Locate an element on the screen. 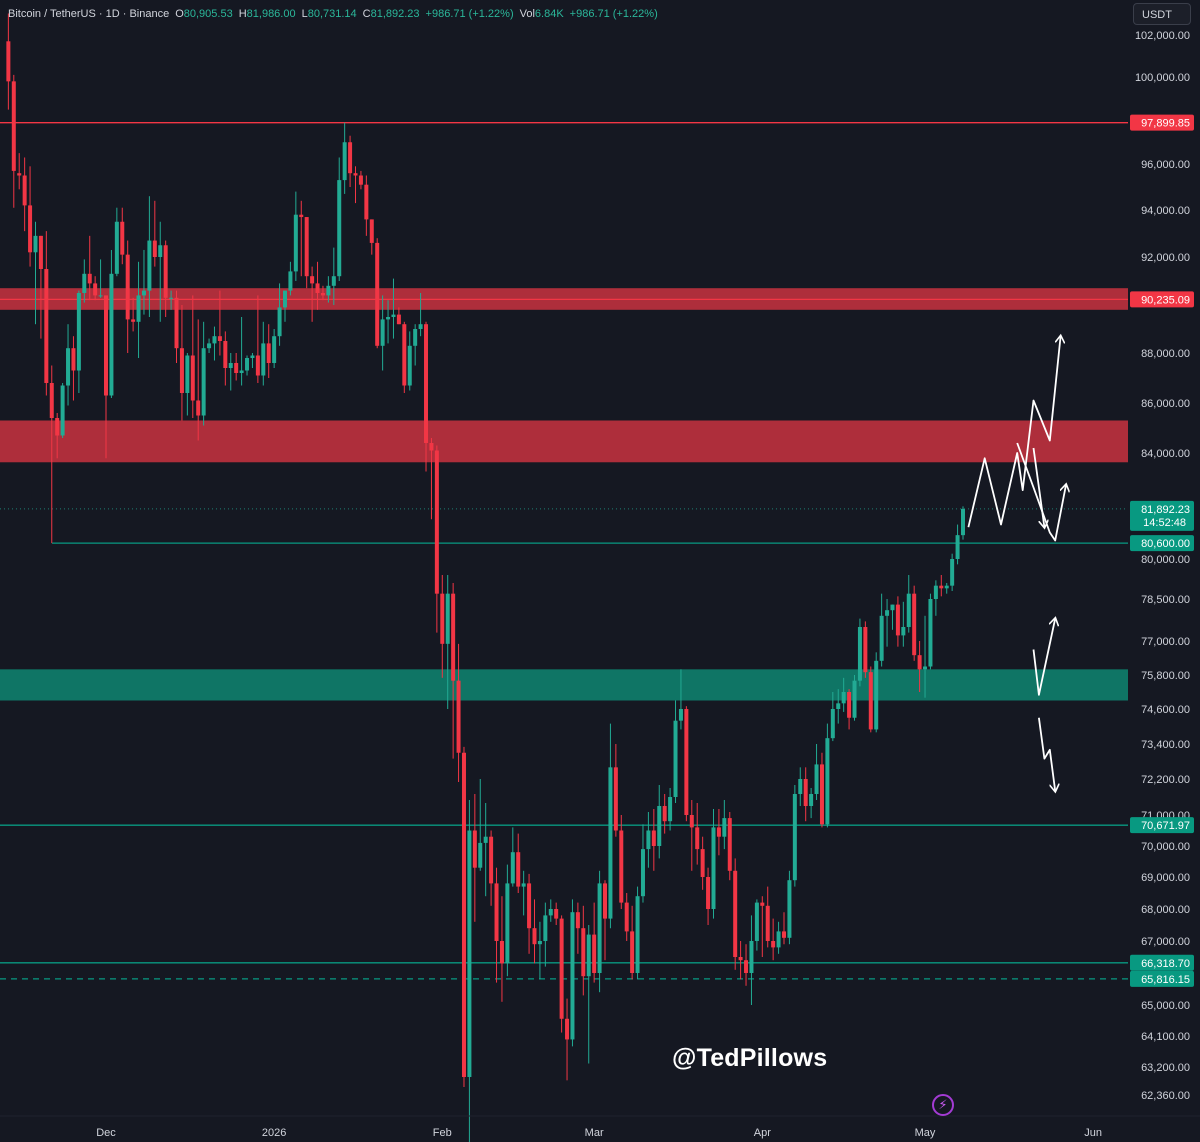  price-axis-bg is located at coordinates (1164, 571).